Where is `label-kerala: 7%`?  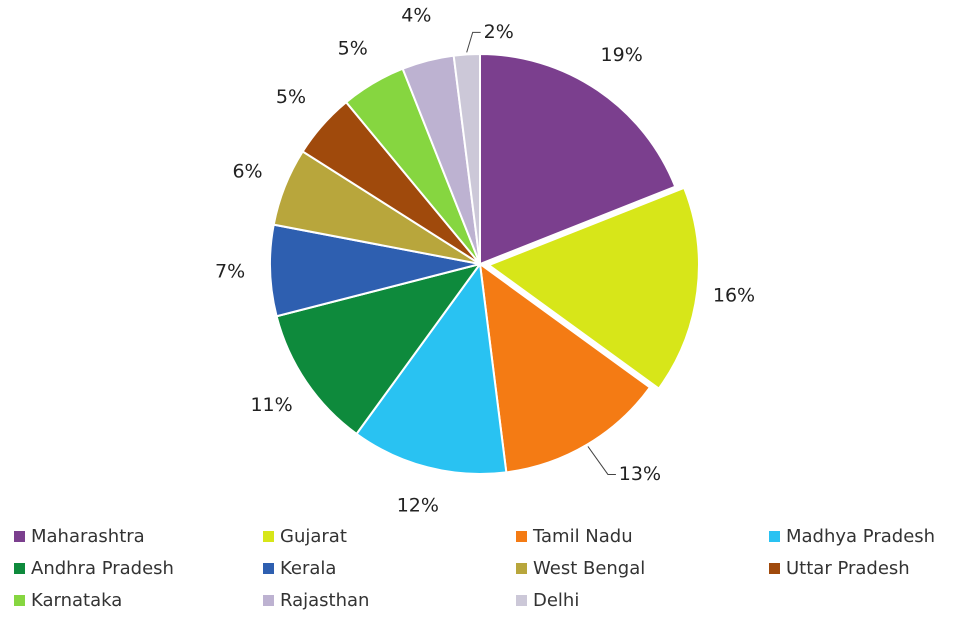 label-kerala: 7% is located at coordinates (230, 271).